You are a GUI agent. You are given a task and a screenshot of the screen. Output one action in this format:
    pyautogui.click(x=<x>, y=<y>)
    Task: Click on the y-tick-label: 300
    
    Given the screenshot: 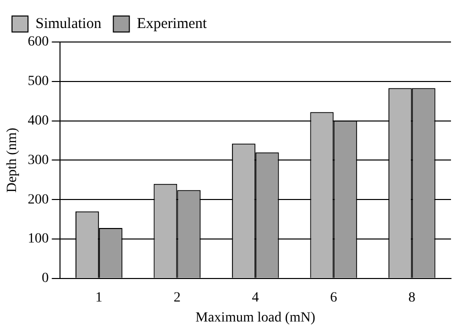 What is the action you would take?
    pyautogui.click(x=38, y=160)
    